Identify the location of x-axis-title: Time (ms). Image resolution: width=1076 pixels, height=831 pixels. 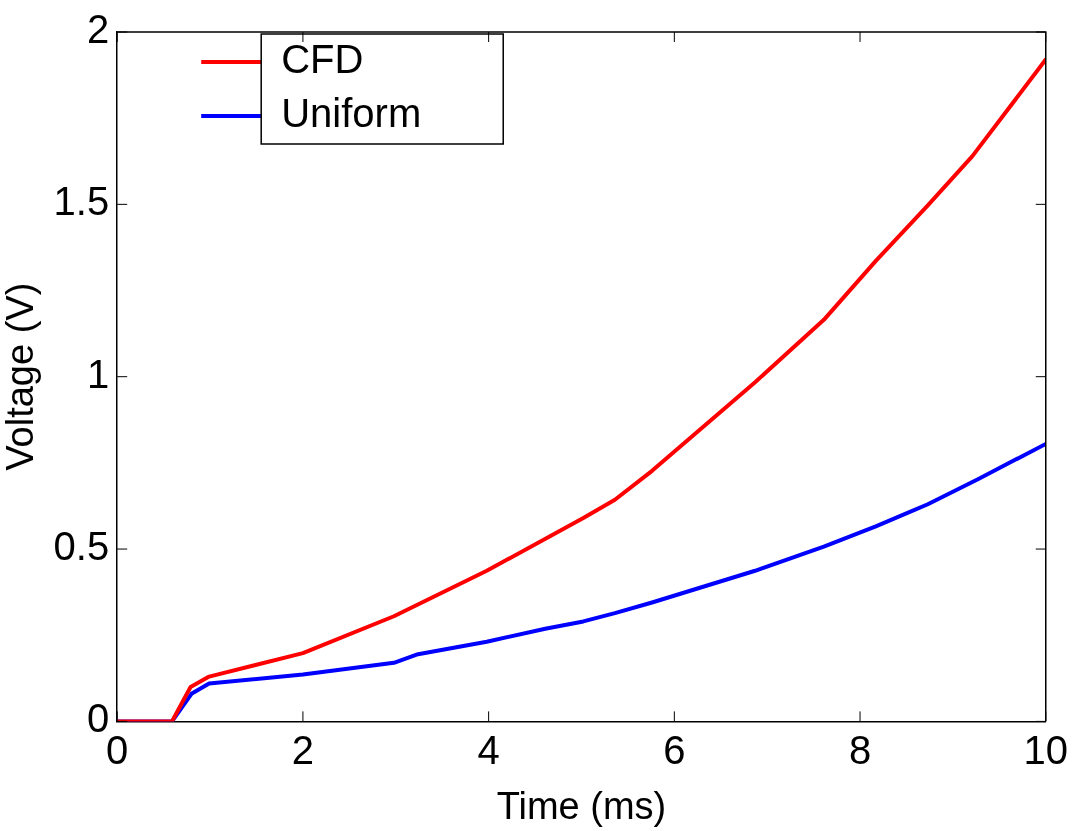
(581, 805).